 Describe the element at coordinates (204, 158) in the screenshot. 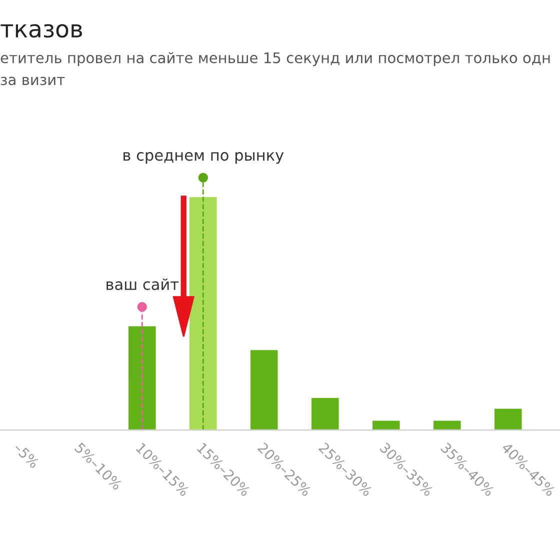

I see `annotation: в среднем по рынку` at that location.